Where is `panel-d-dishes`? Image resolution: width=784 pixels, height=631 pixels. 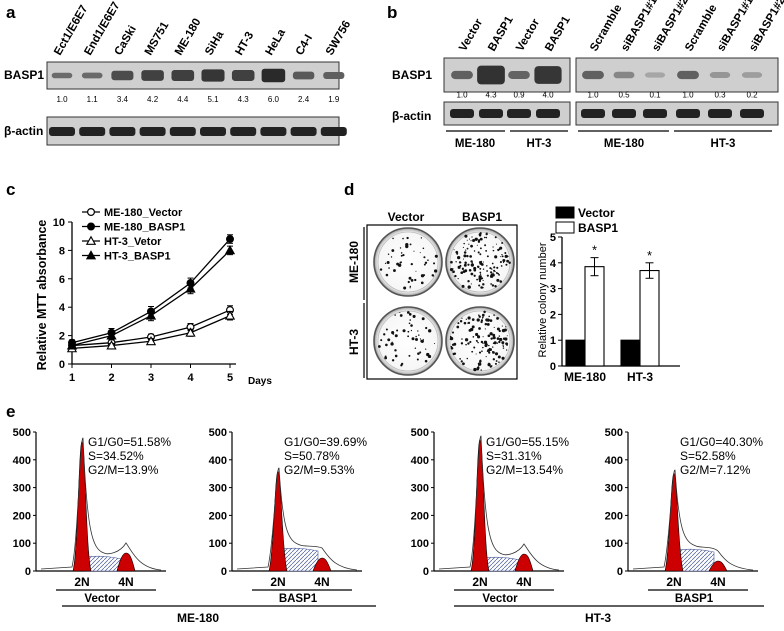
panel-d-dishes is located at coordinates (444, 301).